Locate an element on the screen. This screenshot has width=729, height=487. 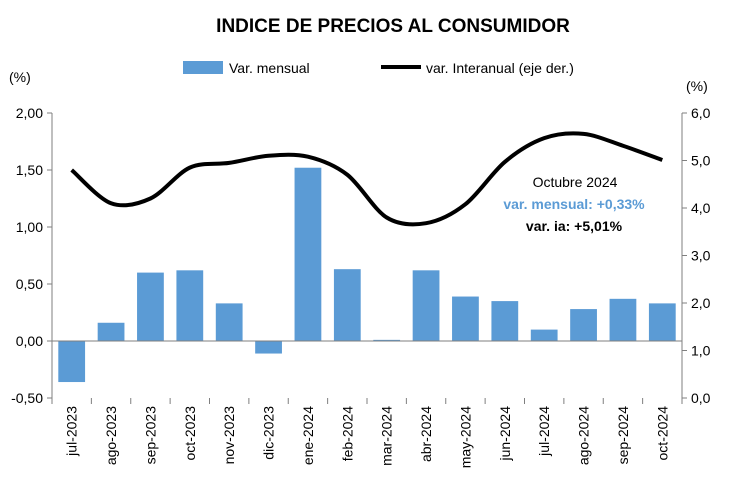
x-tick-label: ene-2024 is located at coordinates (308, 435).